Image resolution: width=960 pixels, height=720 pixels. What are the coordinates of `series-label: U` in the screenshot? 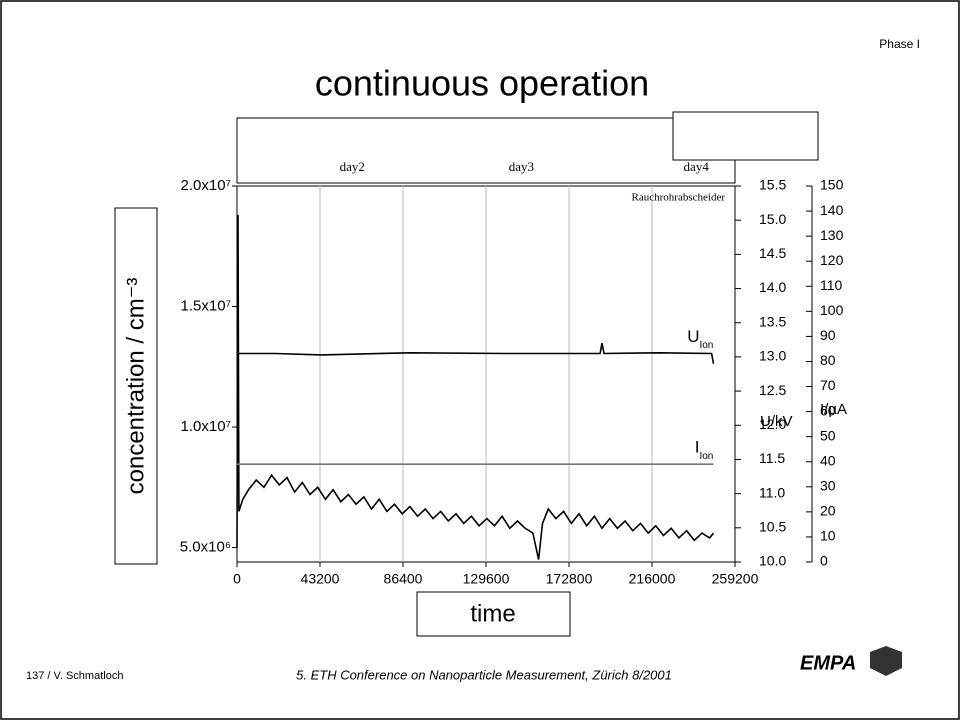 It's located at (693, 336).